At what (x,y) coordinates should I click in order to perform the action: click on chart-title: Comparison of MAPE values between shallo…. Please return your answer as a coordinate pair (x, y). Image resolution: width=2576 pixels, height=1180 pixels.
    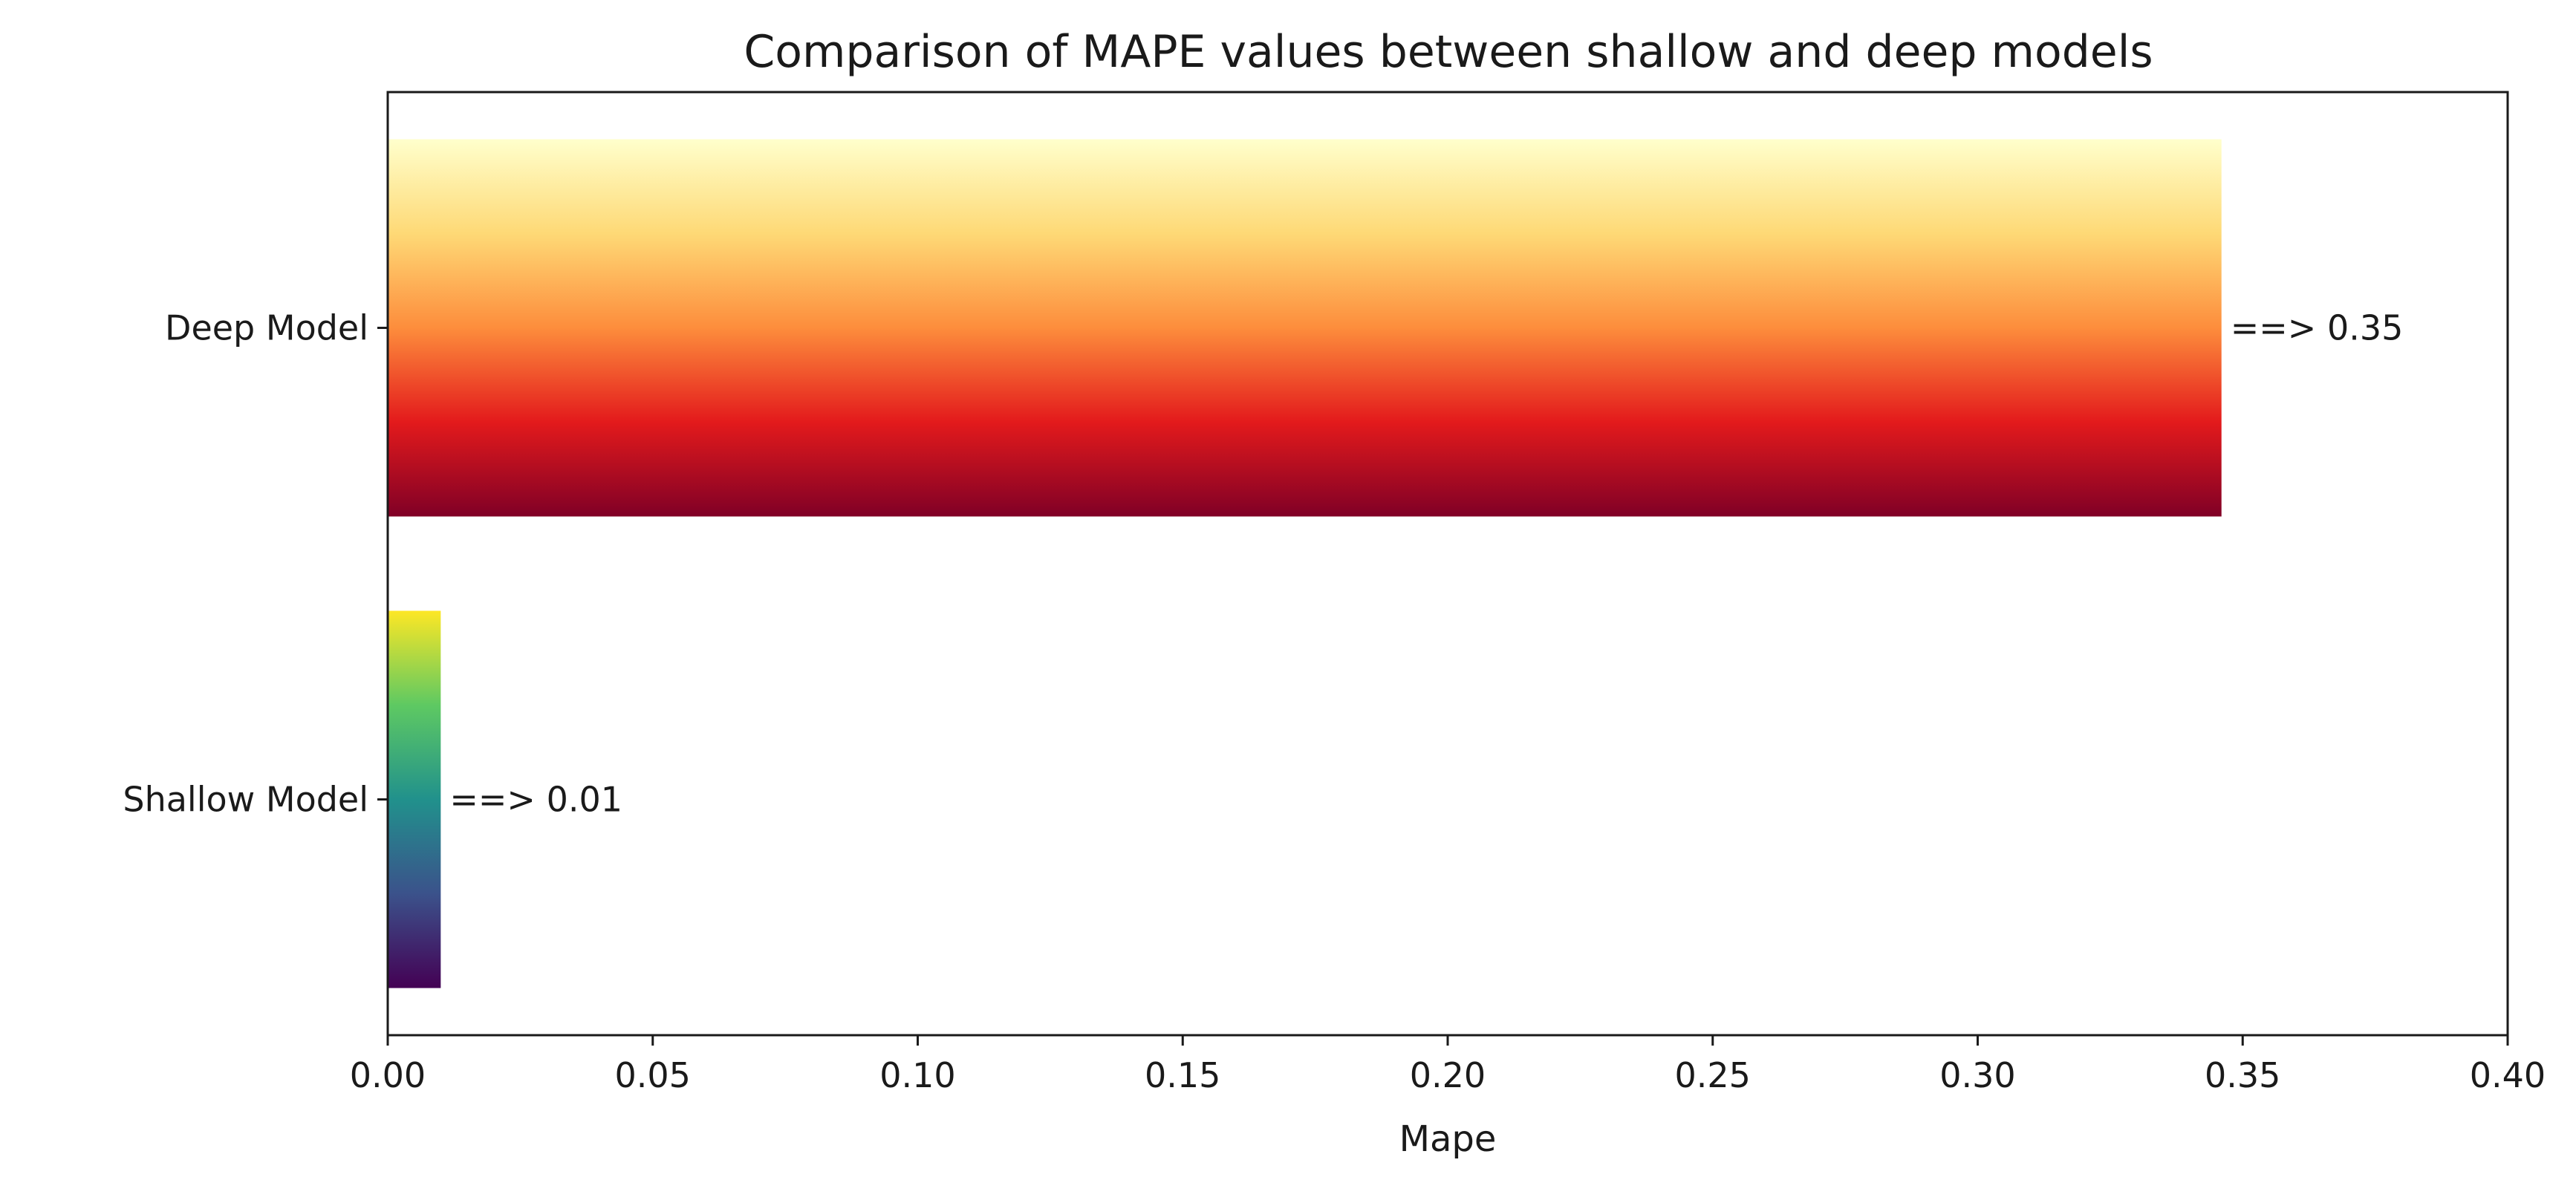
    Looking at the image, I should click on (1448, 52).